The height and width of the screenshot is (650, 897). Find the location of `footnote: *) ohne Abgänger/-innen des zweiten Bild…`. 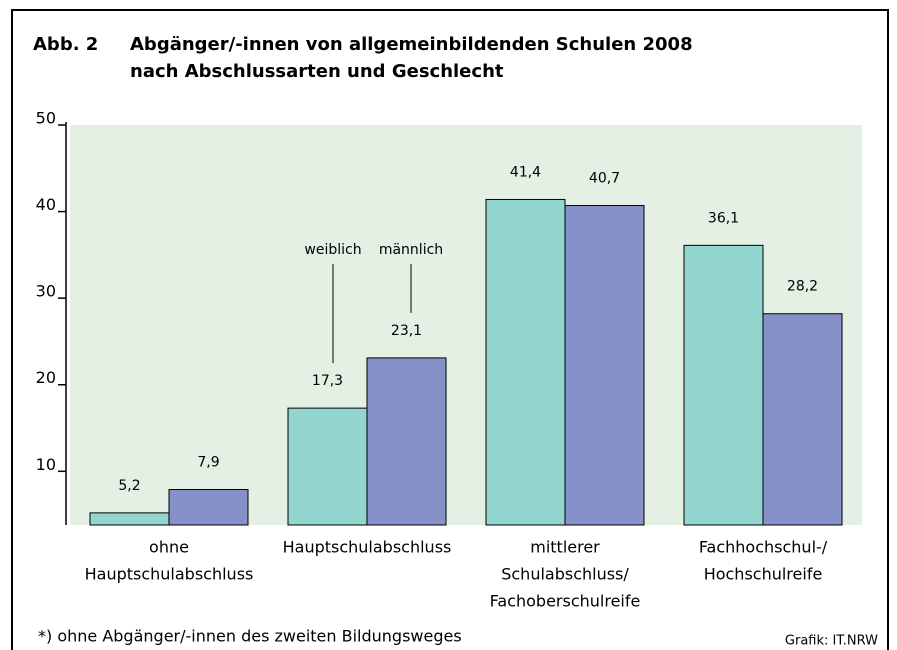

footnote: *) ohne Abgänger/-innen des zweiten Bild… is located at coordinates (250, 636).